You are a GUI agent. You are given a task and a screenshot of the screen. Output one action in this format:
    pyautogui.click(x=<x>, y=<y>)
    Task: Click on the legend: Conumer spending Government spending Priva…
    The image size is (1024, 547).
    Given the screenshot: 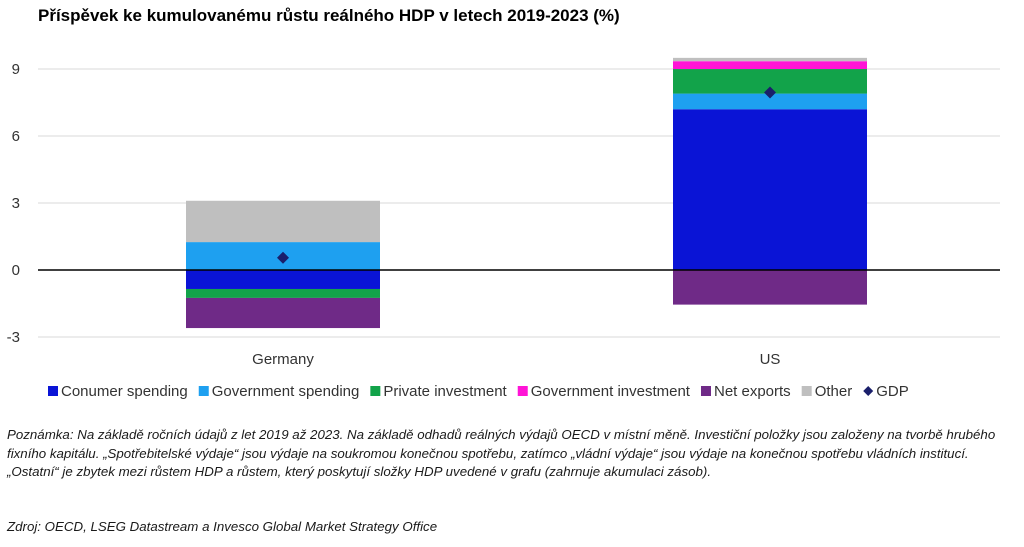 What is the action you would take?
    pyautogui.click(x=478, y=391)
    